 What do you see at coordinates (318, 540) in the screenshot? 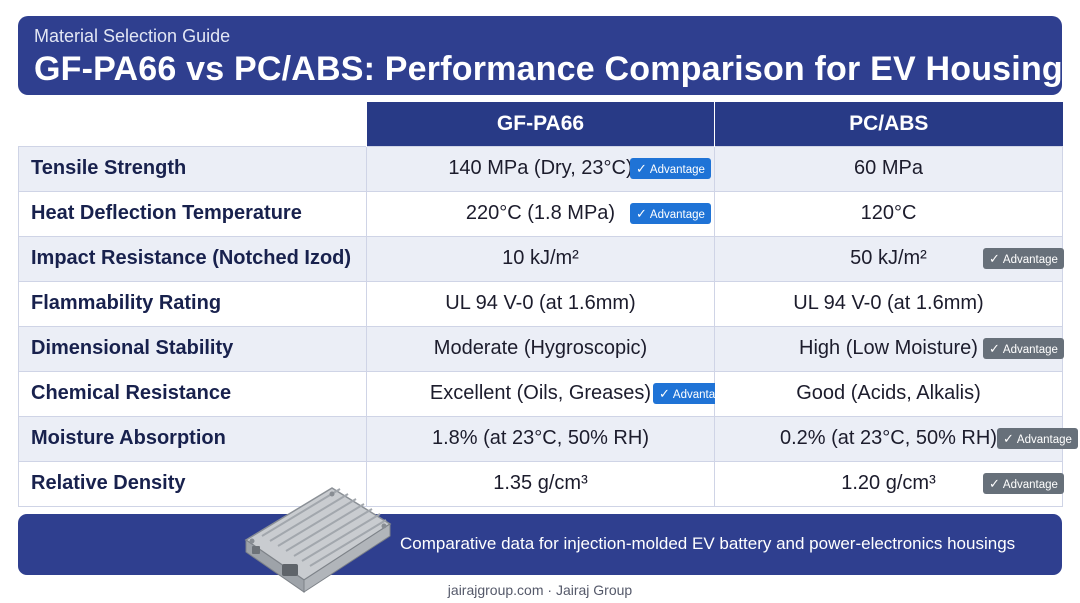
I see `ev-housing-image` at bounding box center [318, 540].